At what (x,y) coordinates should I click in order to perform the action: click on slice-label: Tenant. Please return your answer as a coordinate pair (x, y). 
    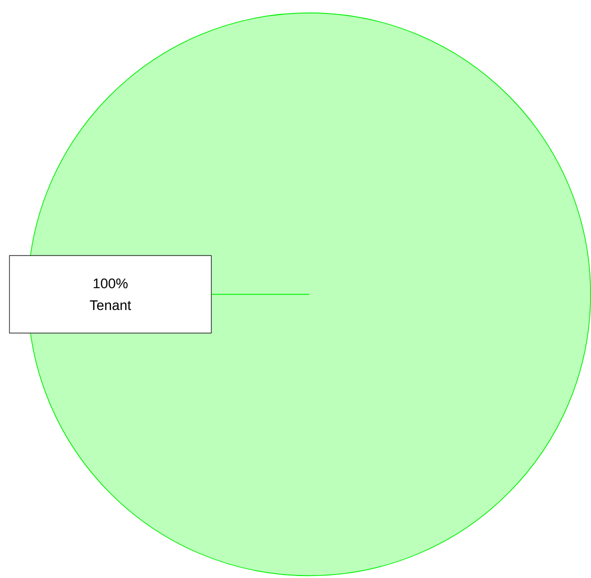
    Looking at the image, I should click on (111, 305).